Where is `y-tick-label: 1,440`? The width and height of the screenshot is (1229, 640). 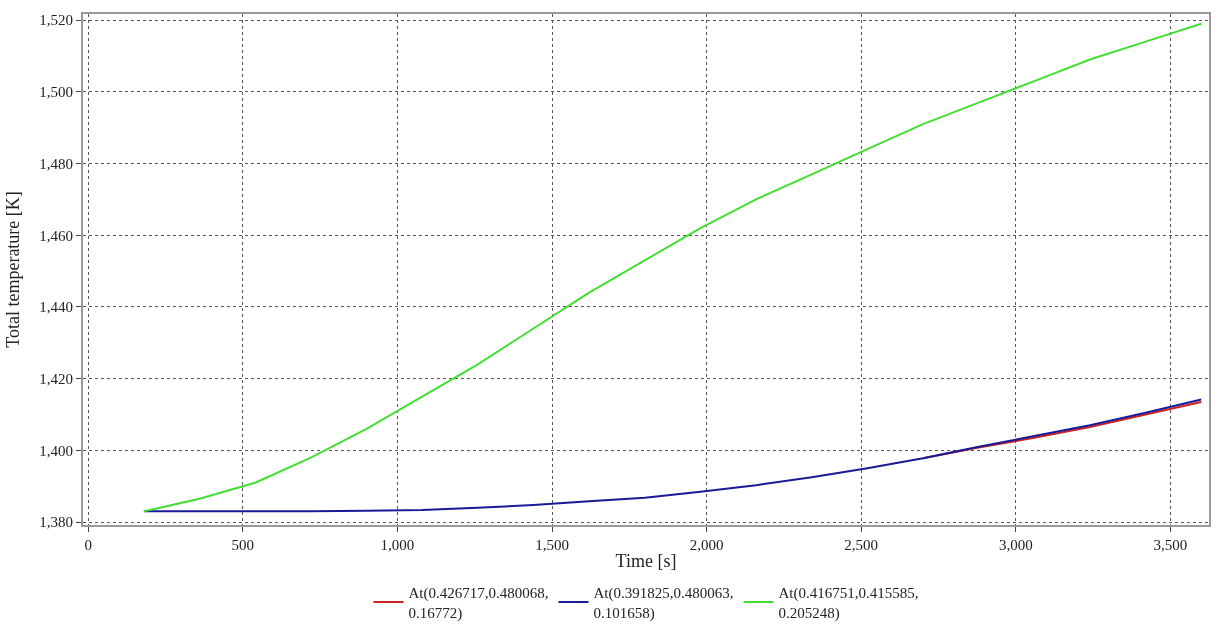
y-tick-label: 1,440 is located at coordinates (56, 307).